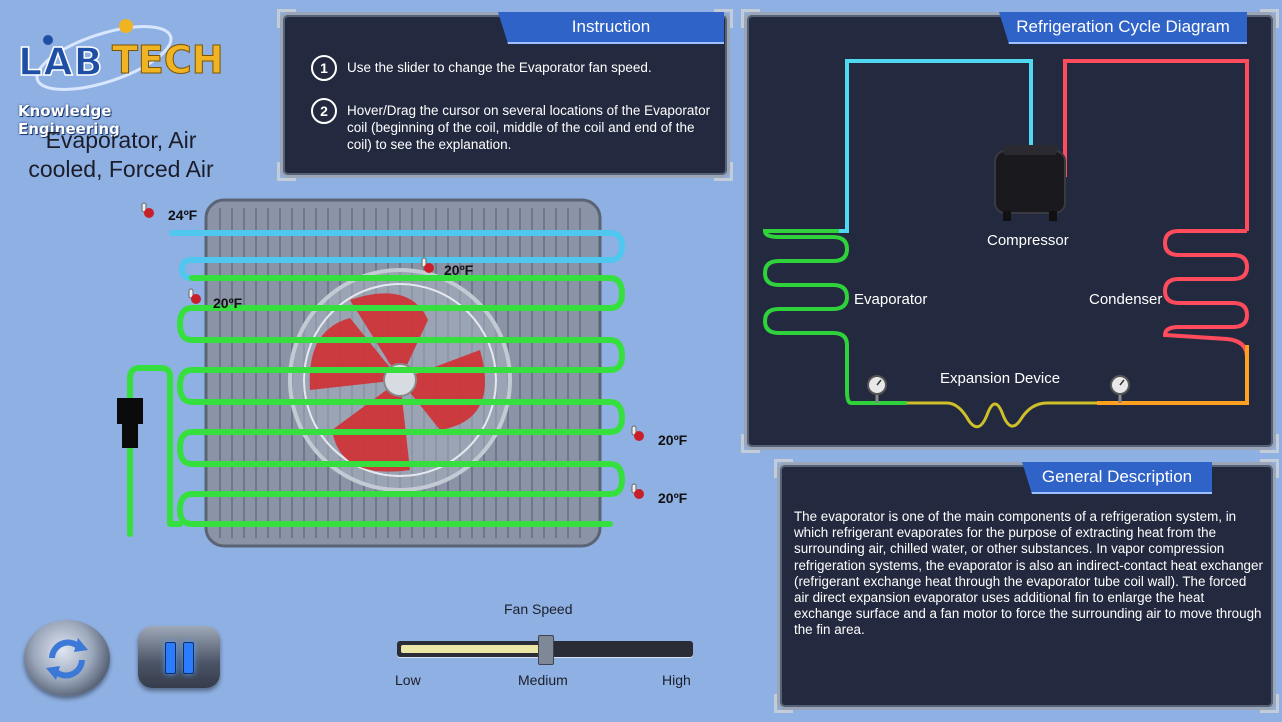 The image size is (1282, 722). What do you see at coordinates (1123, 28) in the screenshot?
I see `cycle-panel-title: Refrigeration Cycle Diagram` at bounding box center [1123, 28].